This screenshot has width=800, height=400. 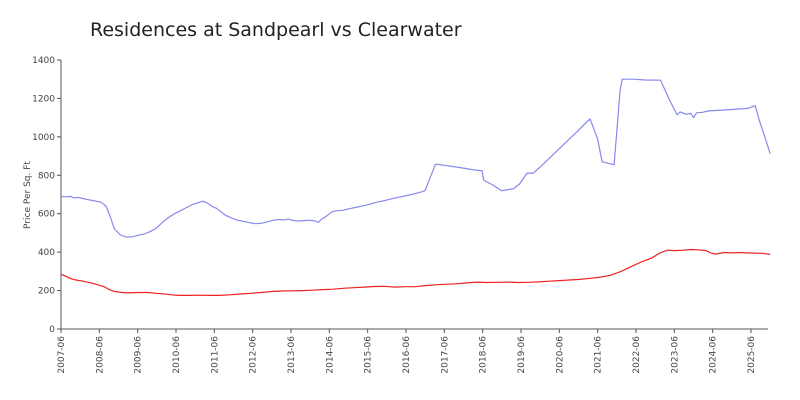 I want to click on x-tick-label: 2008-06, so click(x=100, y=355).